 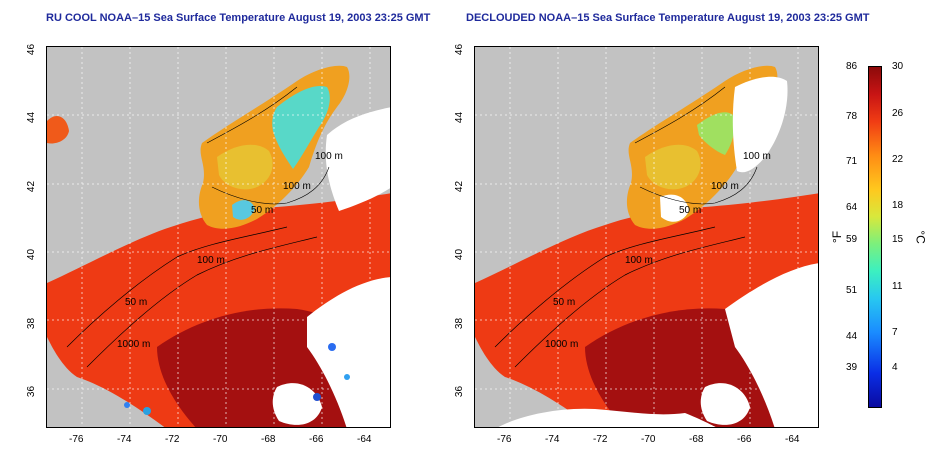 What do you see at coordinates (852, 66) in the screenshot?
I see `colorbar-f-tick: 86` at bounding box center [852, 66].